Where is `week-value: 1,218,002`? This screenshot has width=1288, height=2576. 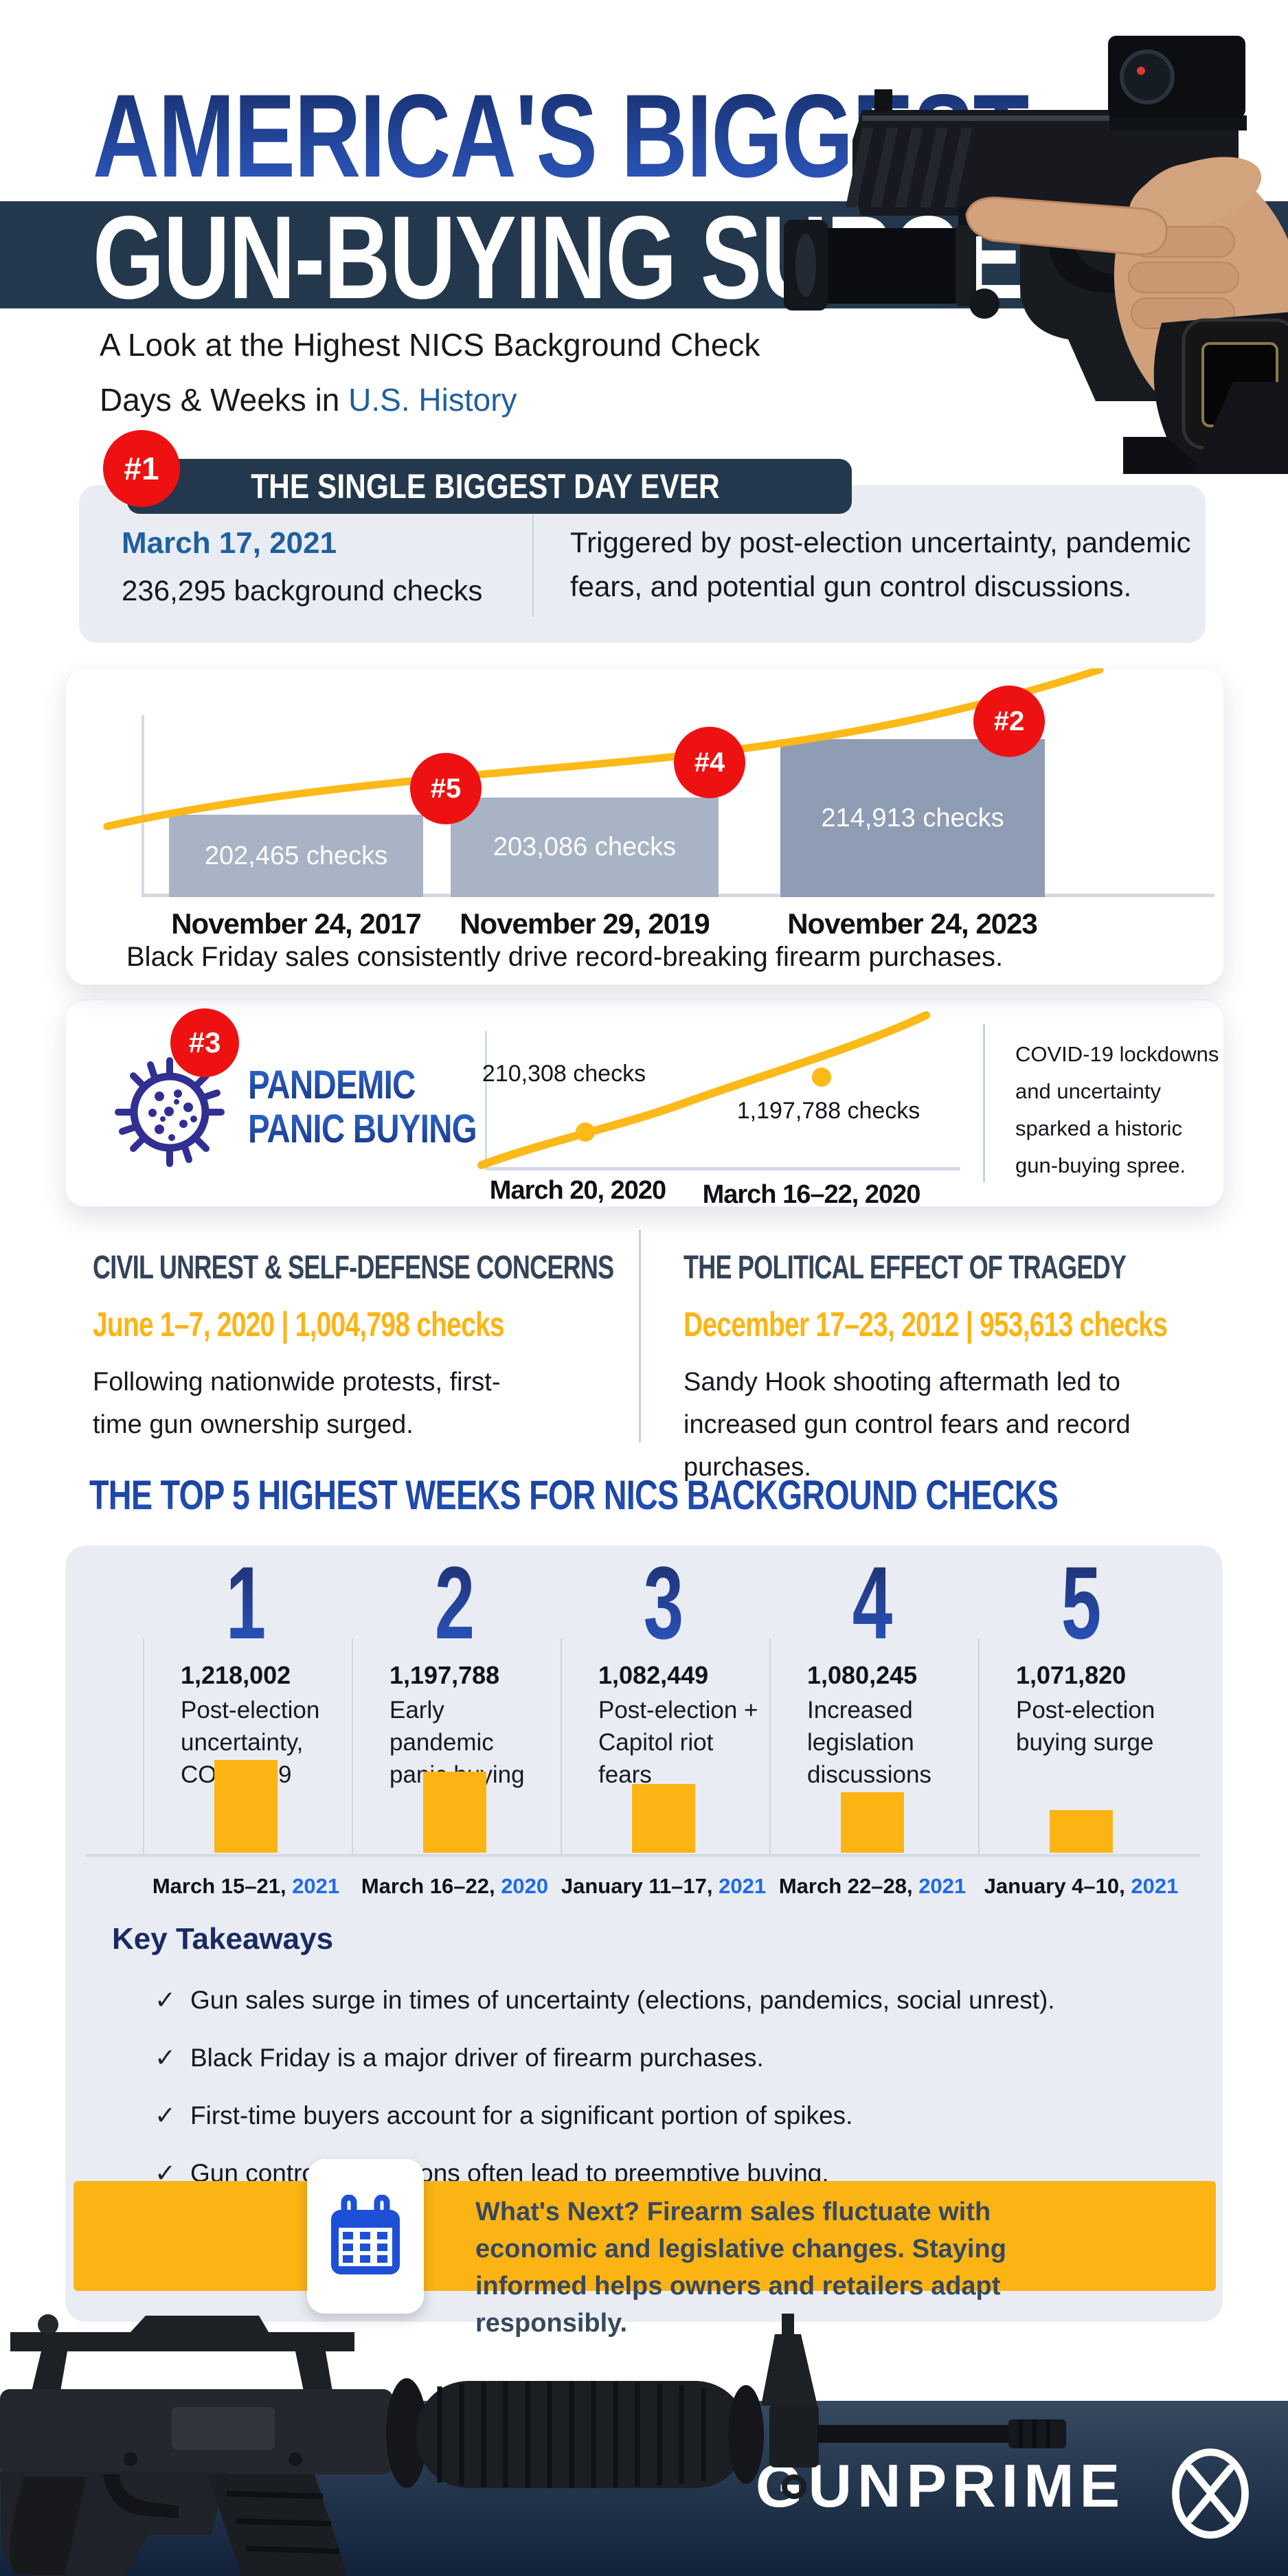 week-value: 1,218,002 is located at coordinates (236, 1675).